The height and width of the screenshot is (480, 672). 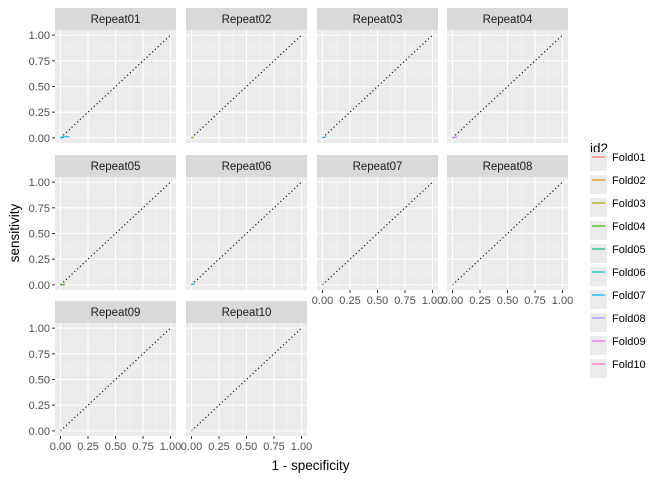 I want to click on facet-strip-label: Repeat08, so click(x=508, y=167).